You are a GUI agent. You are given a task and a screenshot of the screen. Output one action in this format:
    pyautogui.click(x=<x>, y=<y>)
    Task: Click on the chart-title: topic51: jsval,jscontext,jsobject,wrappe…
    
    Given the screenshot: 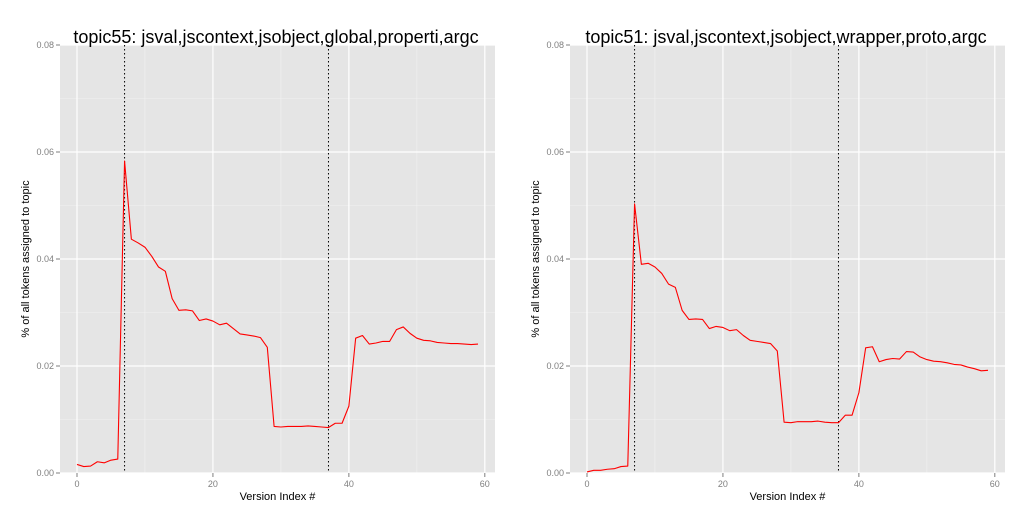 What is the action you would take?
    pyautogui.click(x=785, y=37)
    